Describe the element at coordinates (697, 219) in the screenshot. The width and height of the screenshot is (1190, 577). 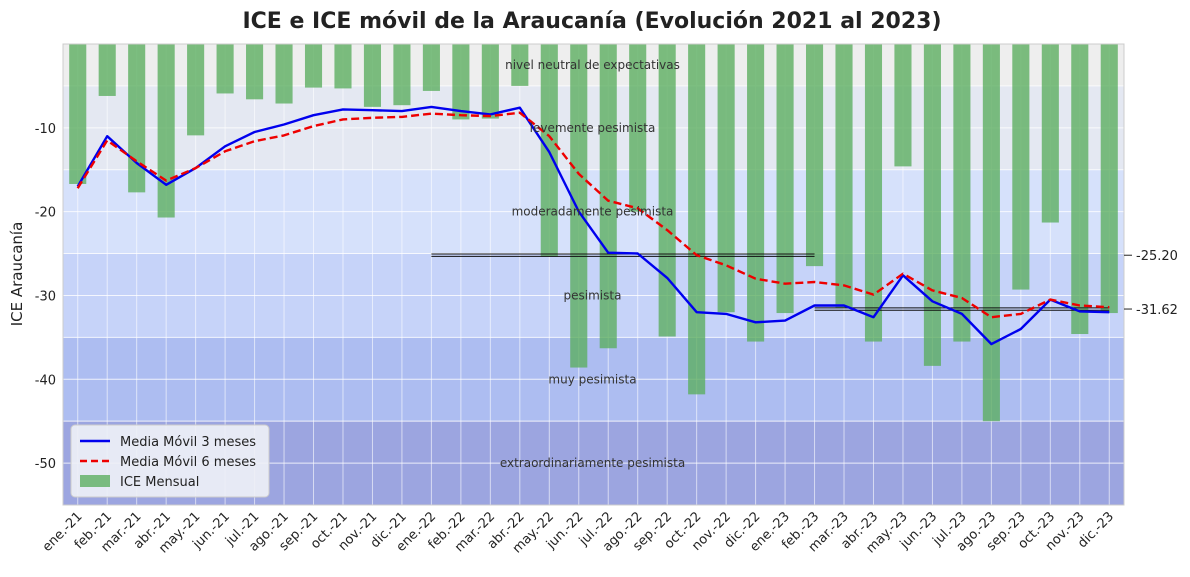
I see `bar-oct.-22` at that location.